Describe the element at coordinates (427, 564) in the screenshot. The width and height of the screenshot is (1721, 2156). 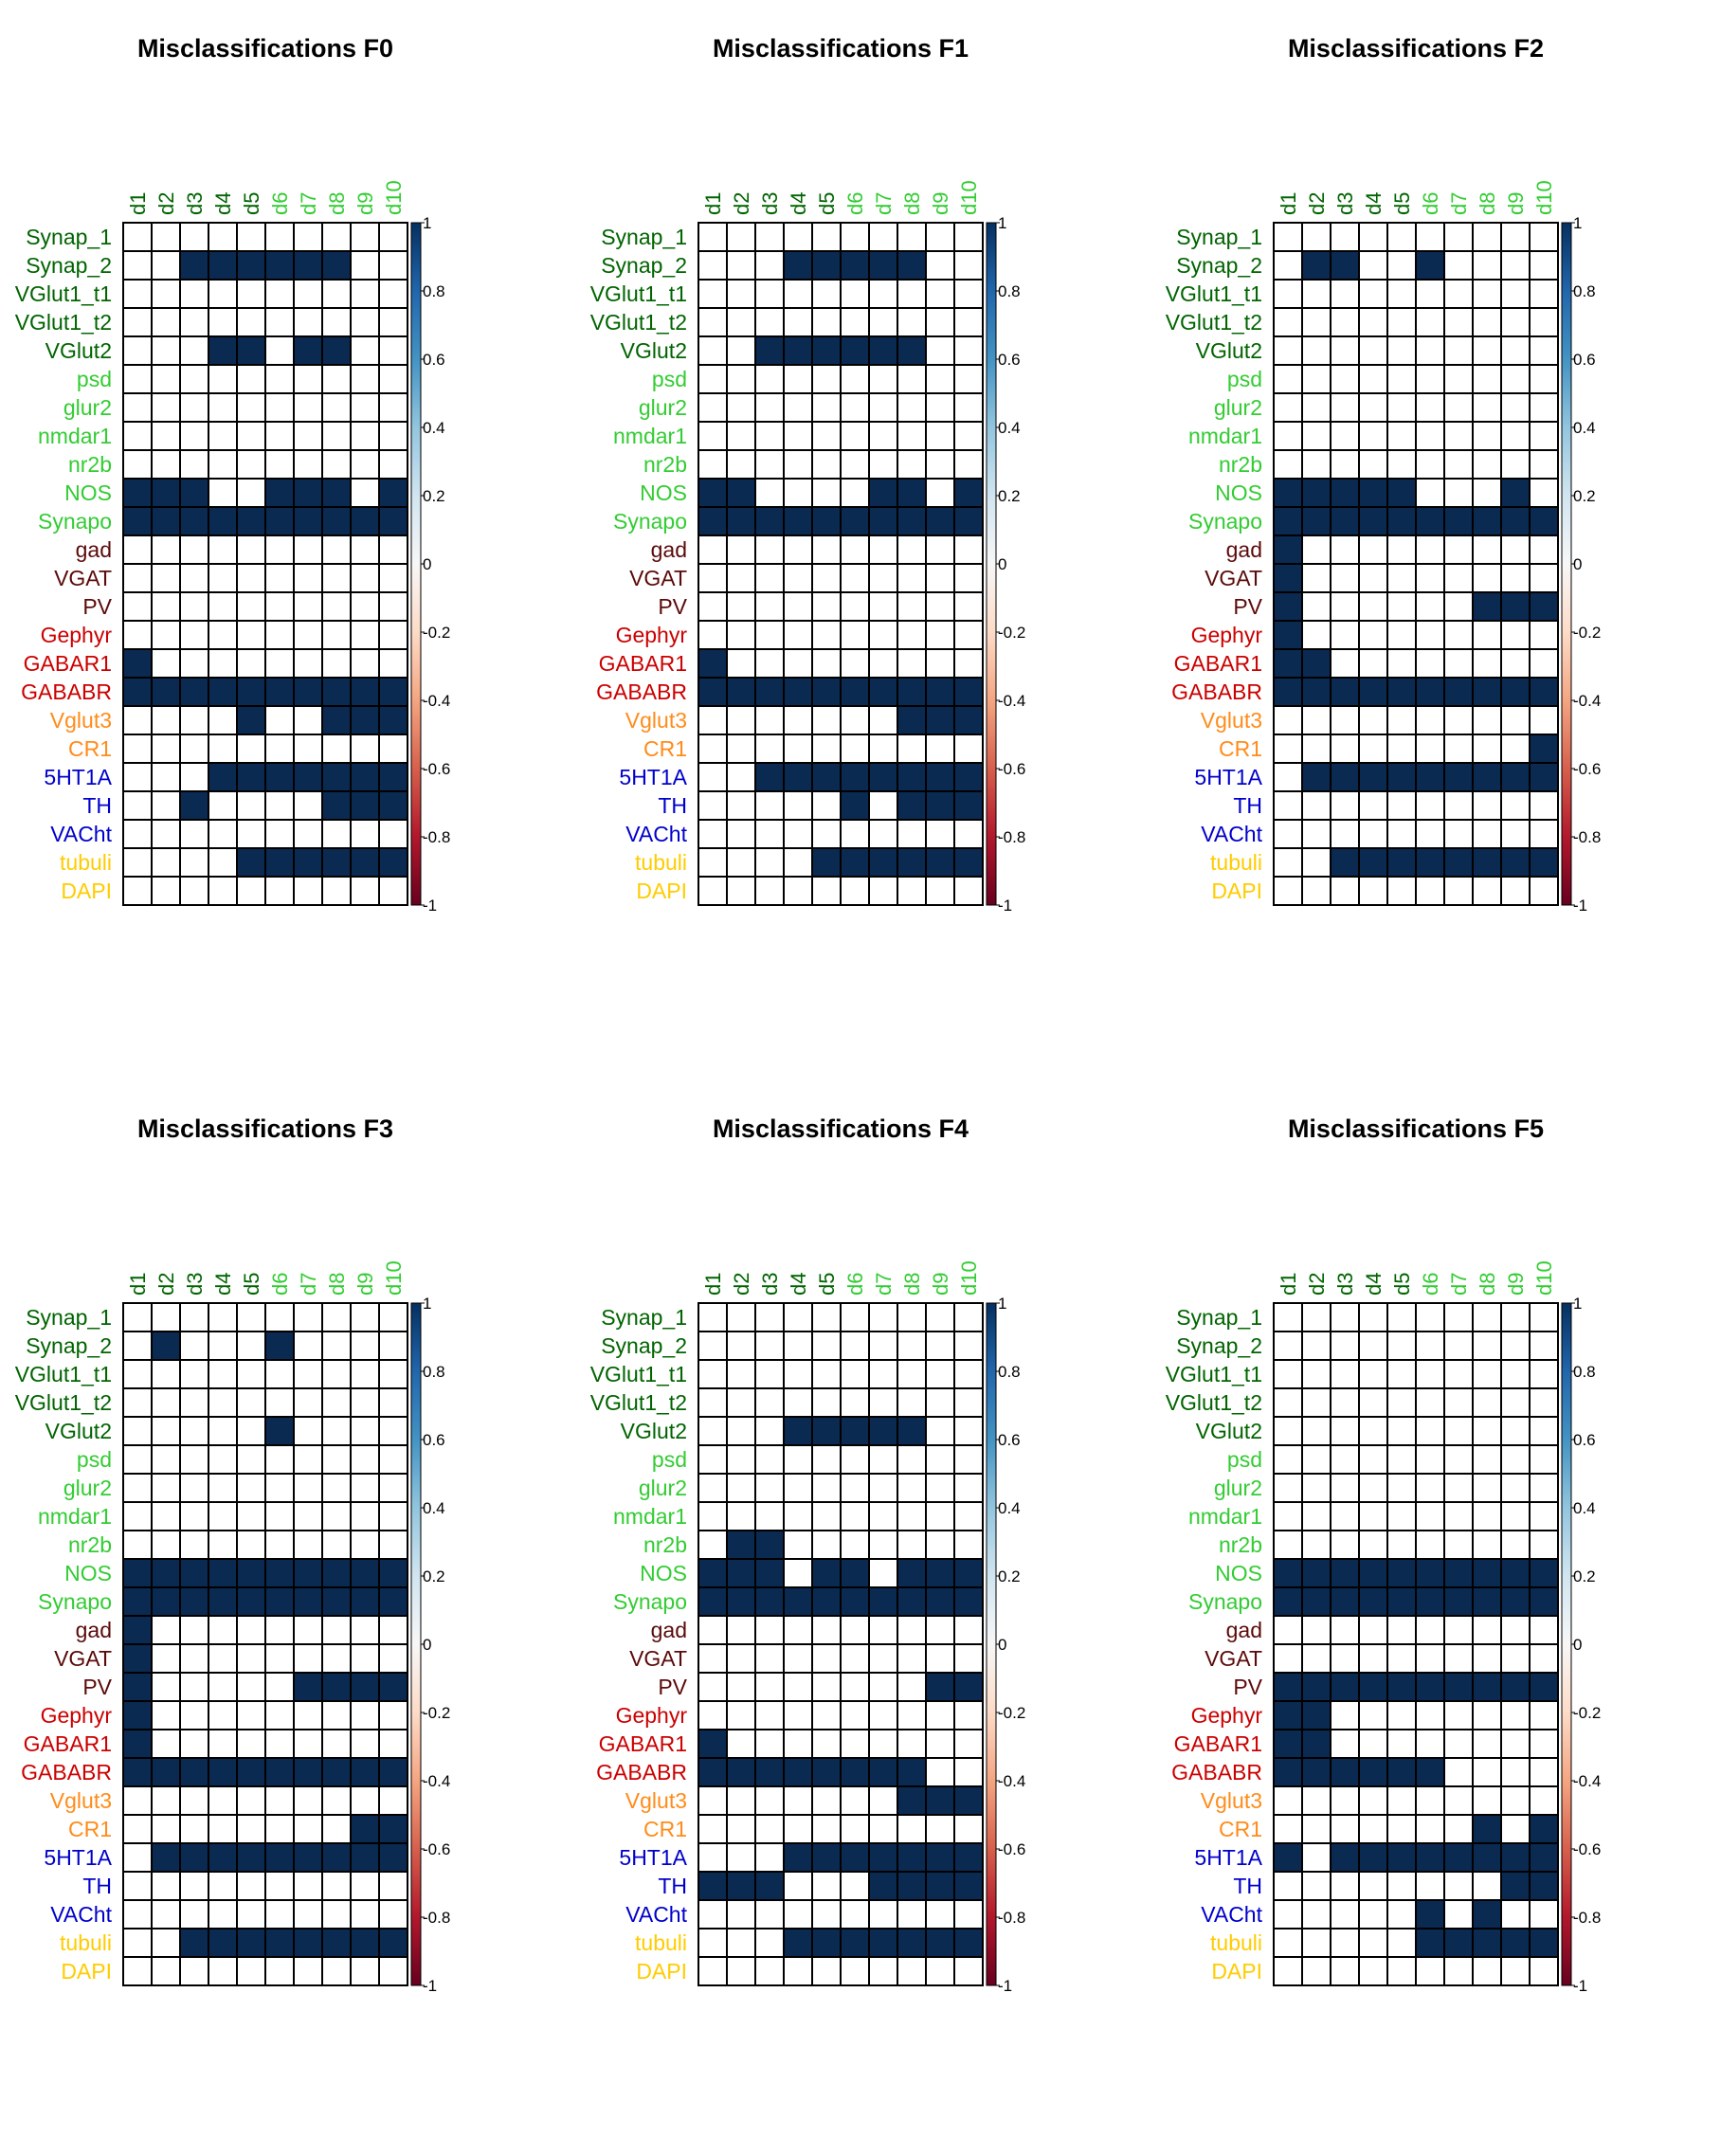
I see `legend-tick-label: 0` at that location.